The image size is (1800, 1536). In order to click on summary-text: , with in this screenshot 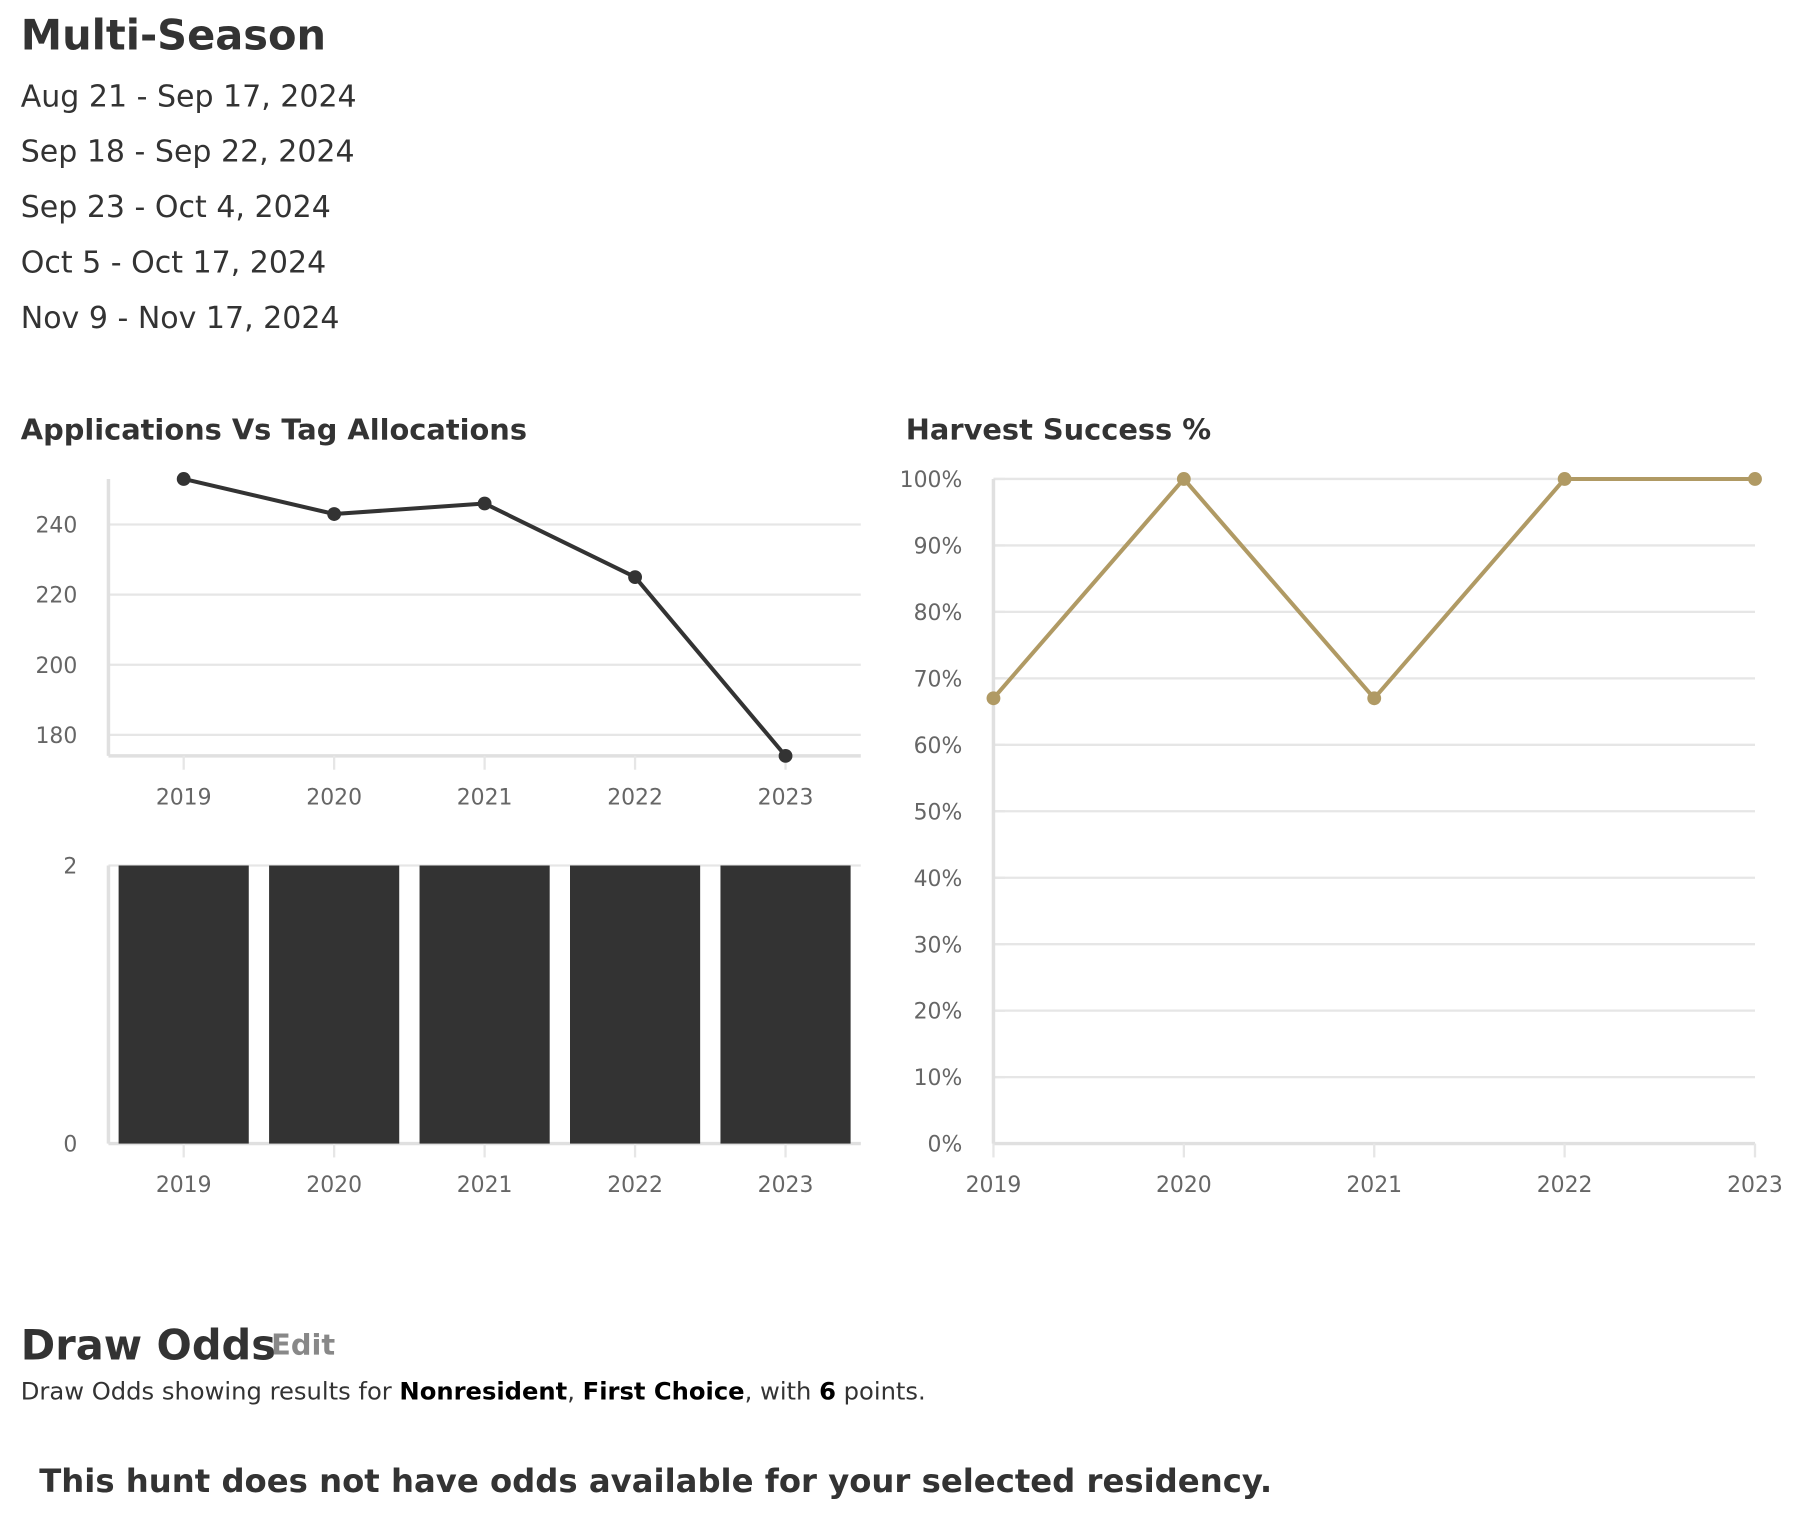, I will do `click(782, 1392)`.